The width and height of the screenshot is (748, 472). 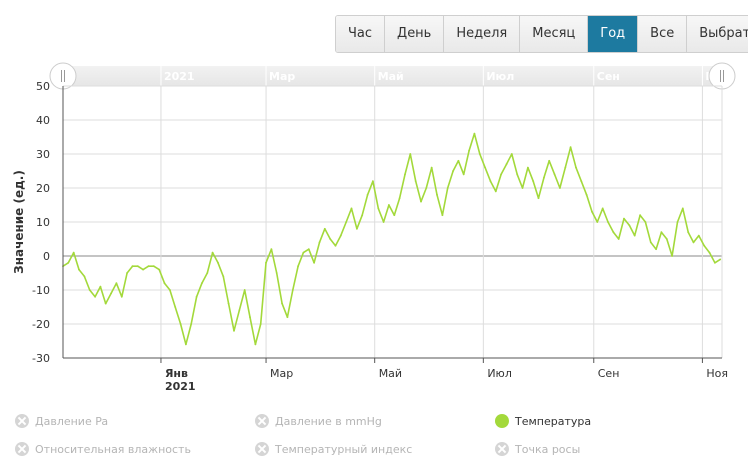 What do you see at coordinates (328, 421) in the screenshot?
I see `legend-label: Давление в mmHg` at bounding box center [328, 421].